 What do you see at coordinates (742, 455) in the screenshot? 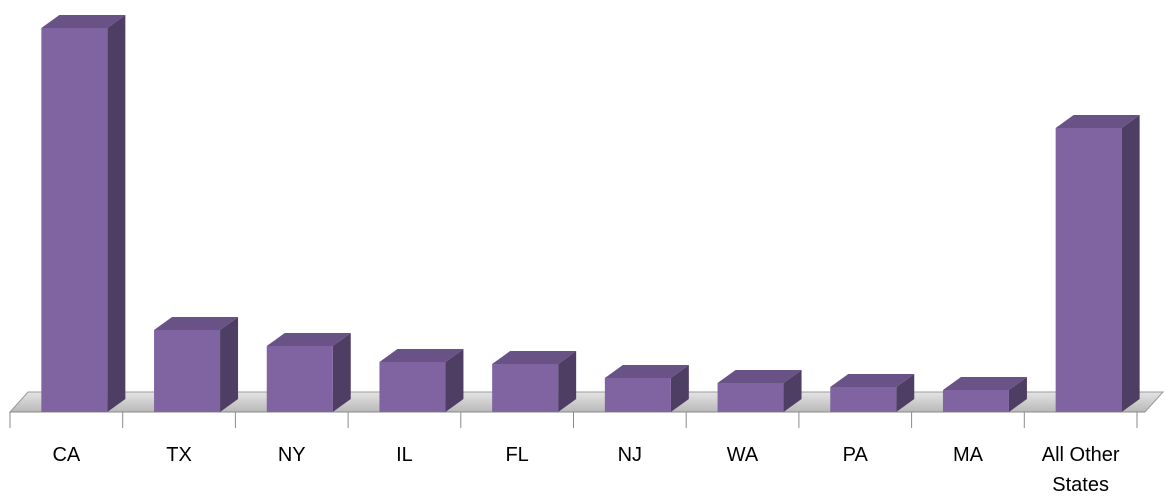
I see `x-tick-label: WA` at bounding box center [742, 455].